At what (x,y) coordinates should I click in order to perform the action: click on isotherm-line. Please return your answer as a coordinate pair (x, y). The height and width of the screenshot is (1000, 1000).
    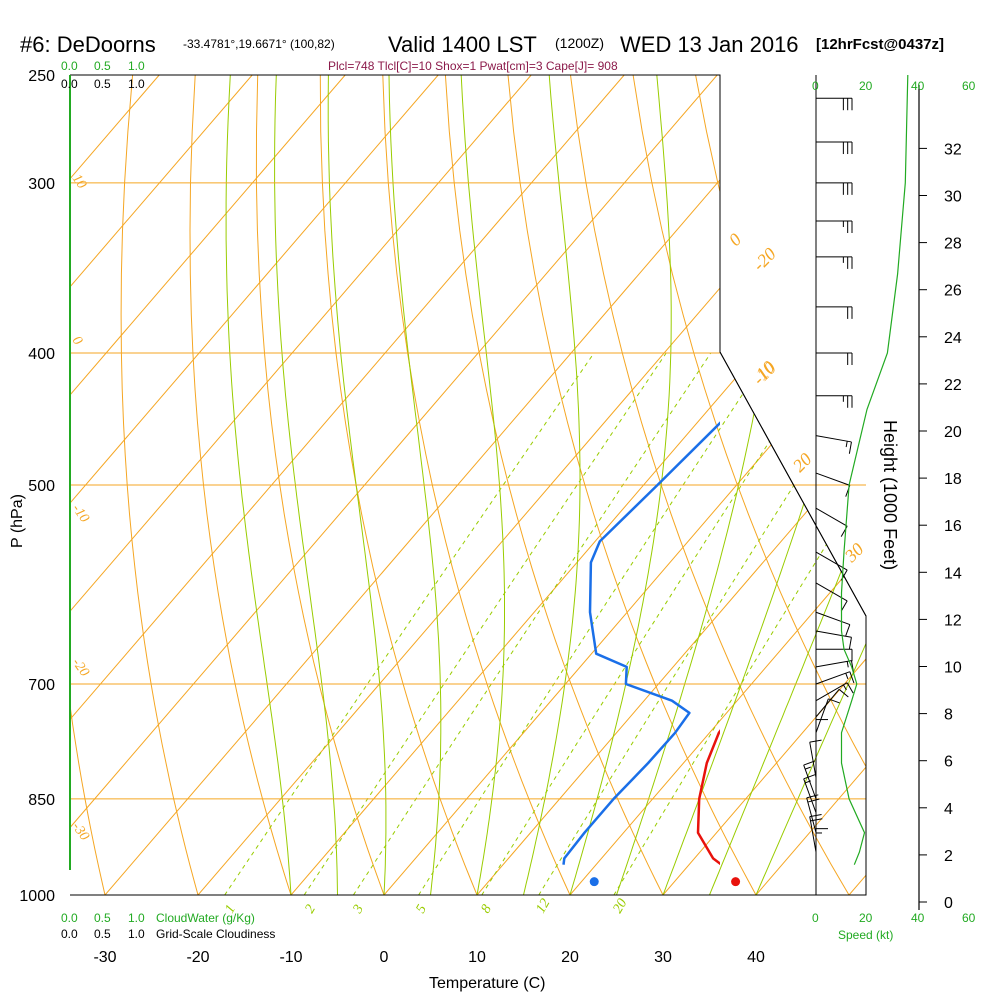
    Looking at the image, I should click on (857, 485).